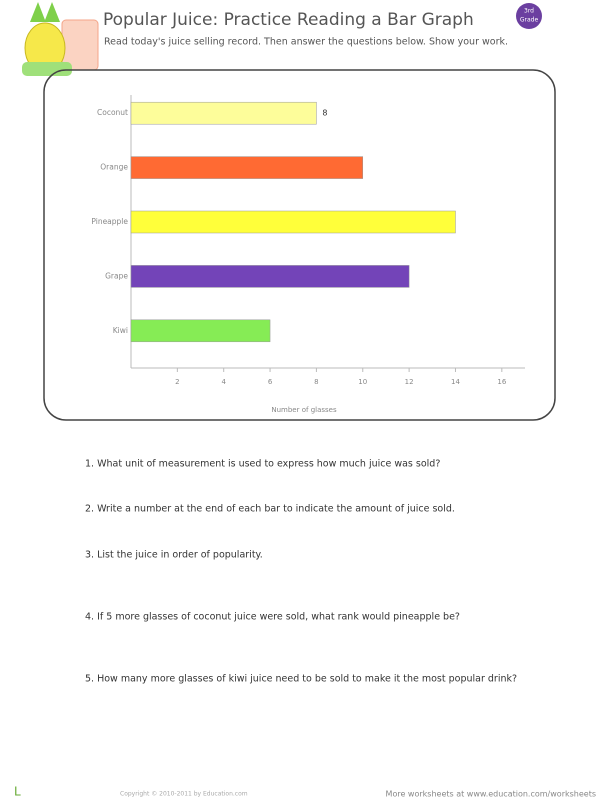 The height and width of the screenshot is (800, 600). I want to click on x-tick-label: 10, so click(362, 382).